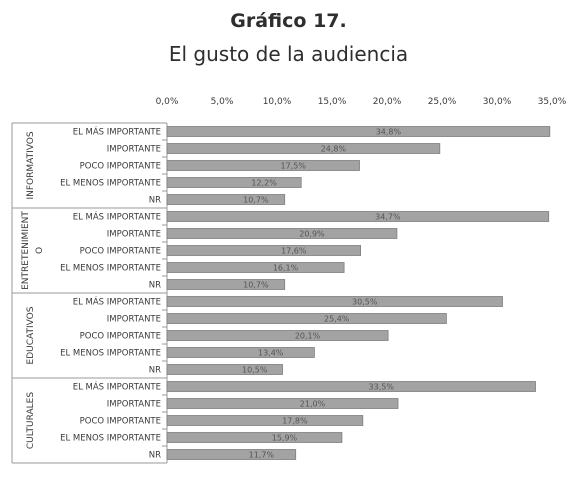 The image size is (577, 477). What do you see at coordinates (264, 183) in the screenshot?
I see `value-label: 12,2%` at bounding box center [264, 183].